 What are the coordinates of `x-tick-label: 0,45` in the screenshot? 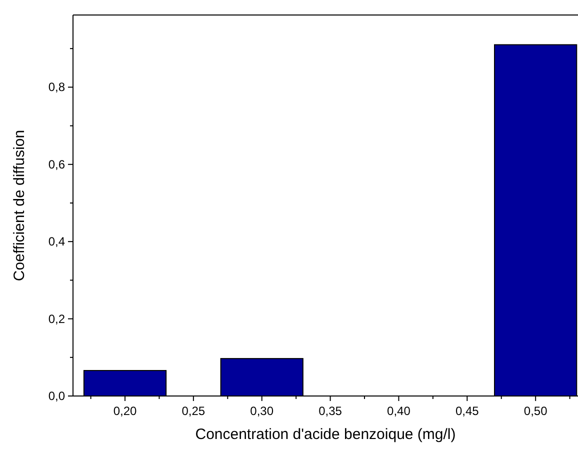 It's located at (467, 411).